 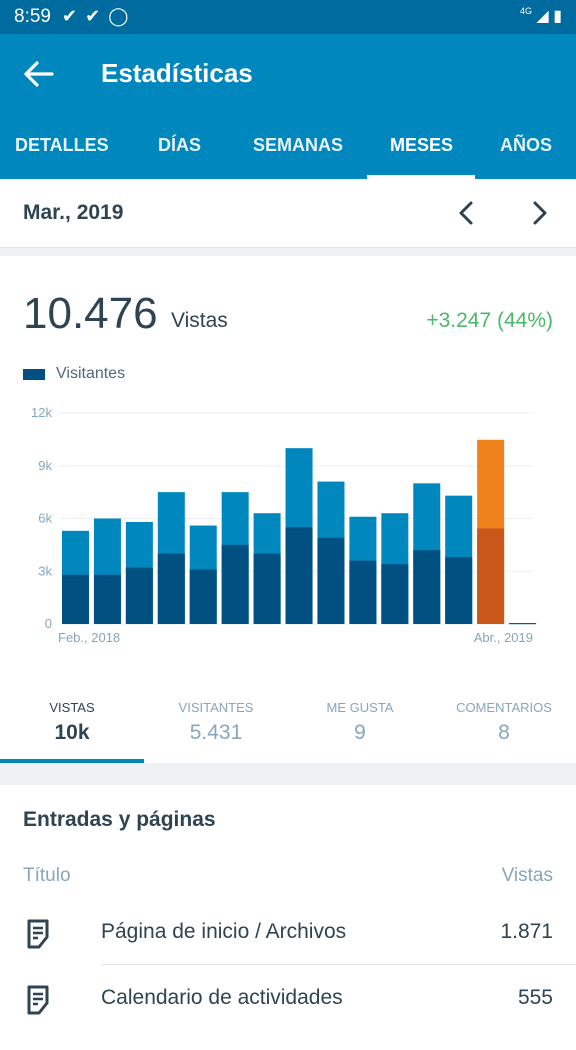 I want to click on x-tick-label: Feb., 2018, so click(x=89, y=637).